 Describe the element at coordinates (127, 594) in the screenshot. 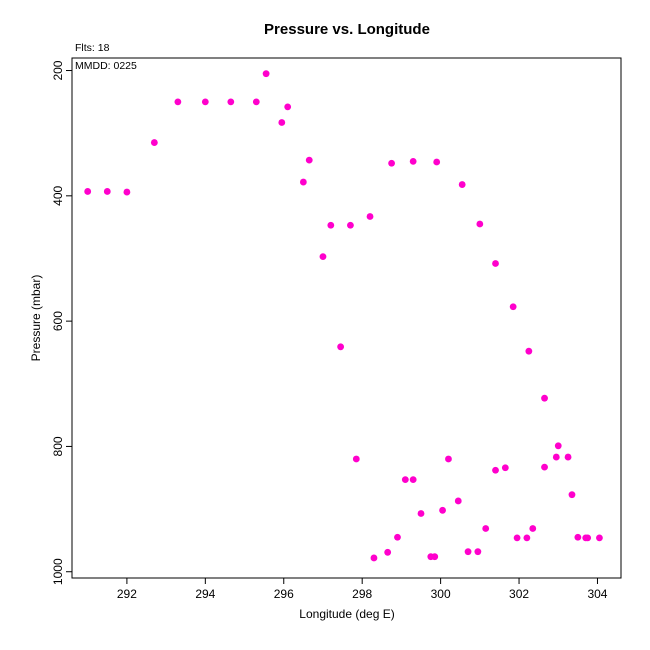

I see `x-tick-label: 292` at that location.